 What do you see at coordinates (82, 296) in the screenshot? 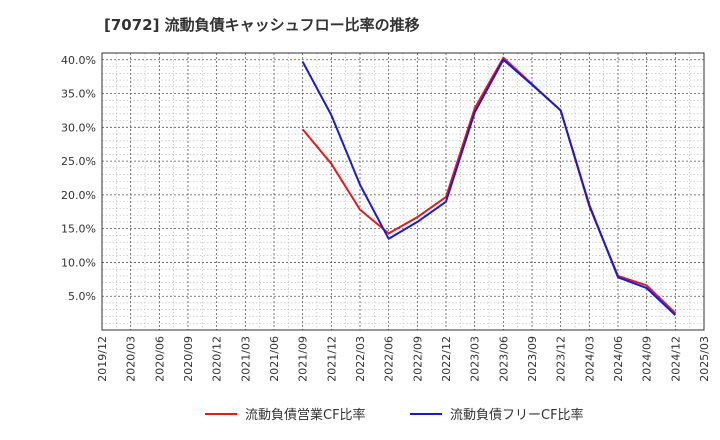
I see `y-tick-label: 5.0%` at bounding box center [82, 296].